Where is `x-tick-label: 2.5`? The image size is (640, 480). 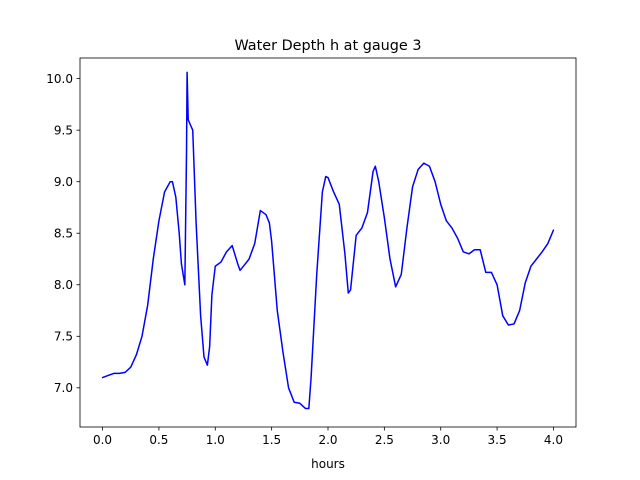 x-tick-label: 2.5 is located at coordinates (384, 440).